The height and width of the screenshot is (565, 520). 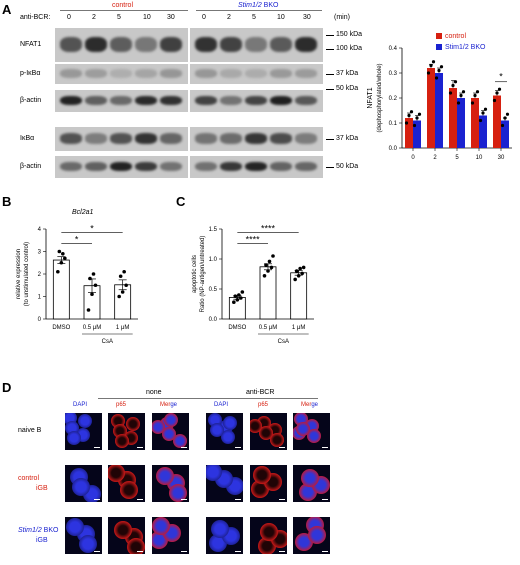 What do you see at coordinates (181, 201) in the screenshot?
I see `panel-c-label: C` at bounding box center [181, 201].